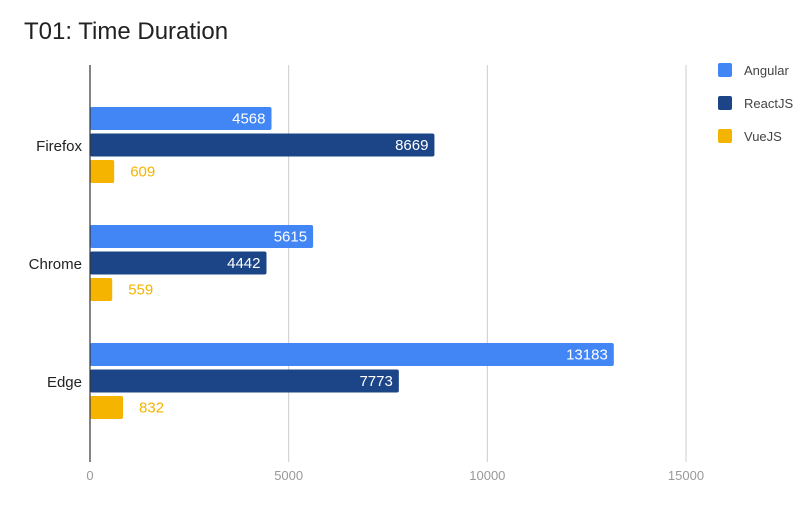  Describe the element at coordinates (766, 70) in the screenshot. I see `legend-label-angular: Angular` at that location.